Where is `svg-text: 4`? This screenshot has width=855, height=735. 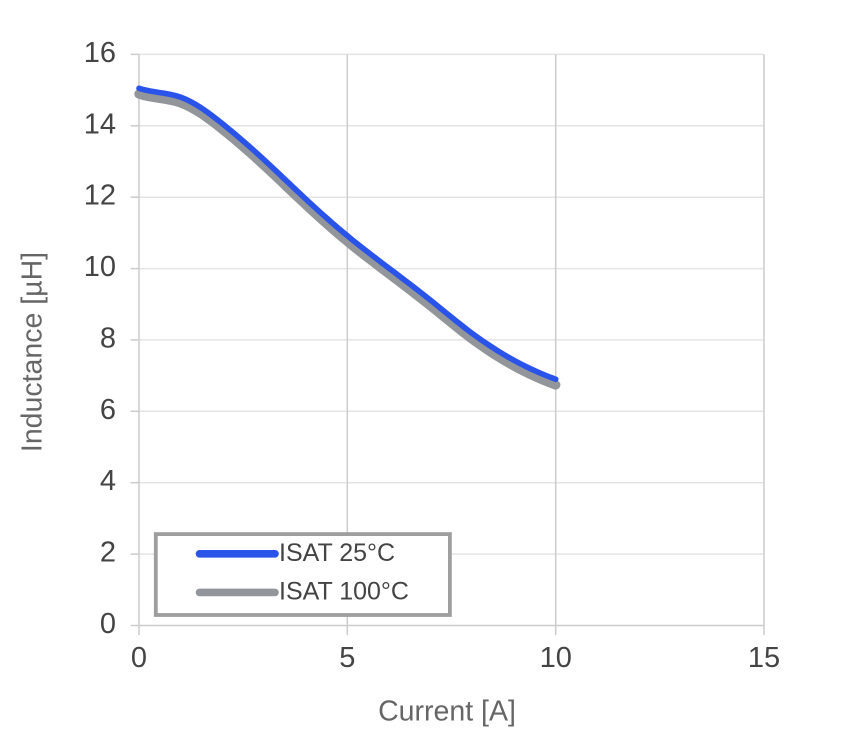 svg-text: 4 is located at coordinates (108, 481).